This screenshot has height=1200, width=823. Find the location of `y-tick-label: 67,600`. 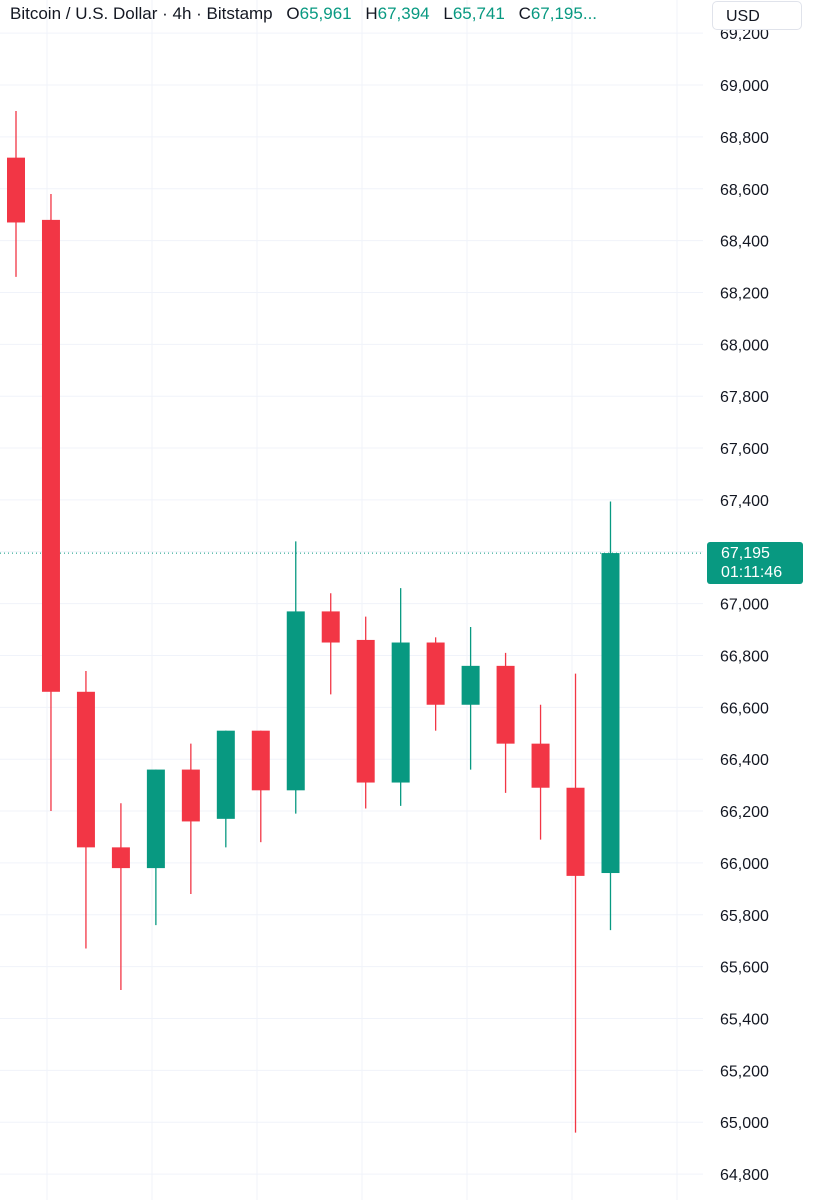

y-tick-label: 67,600 is located at coordinates (744, 449).